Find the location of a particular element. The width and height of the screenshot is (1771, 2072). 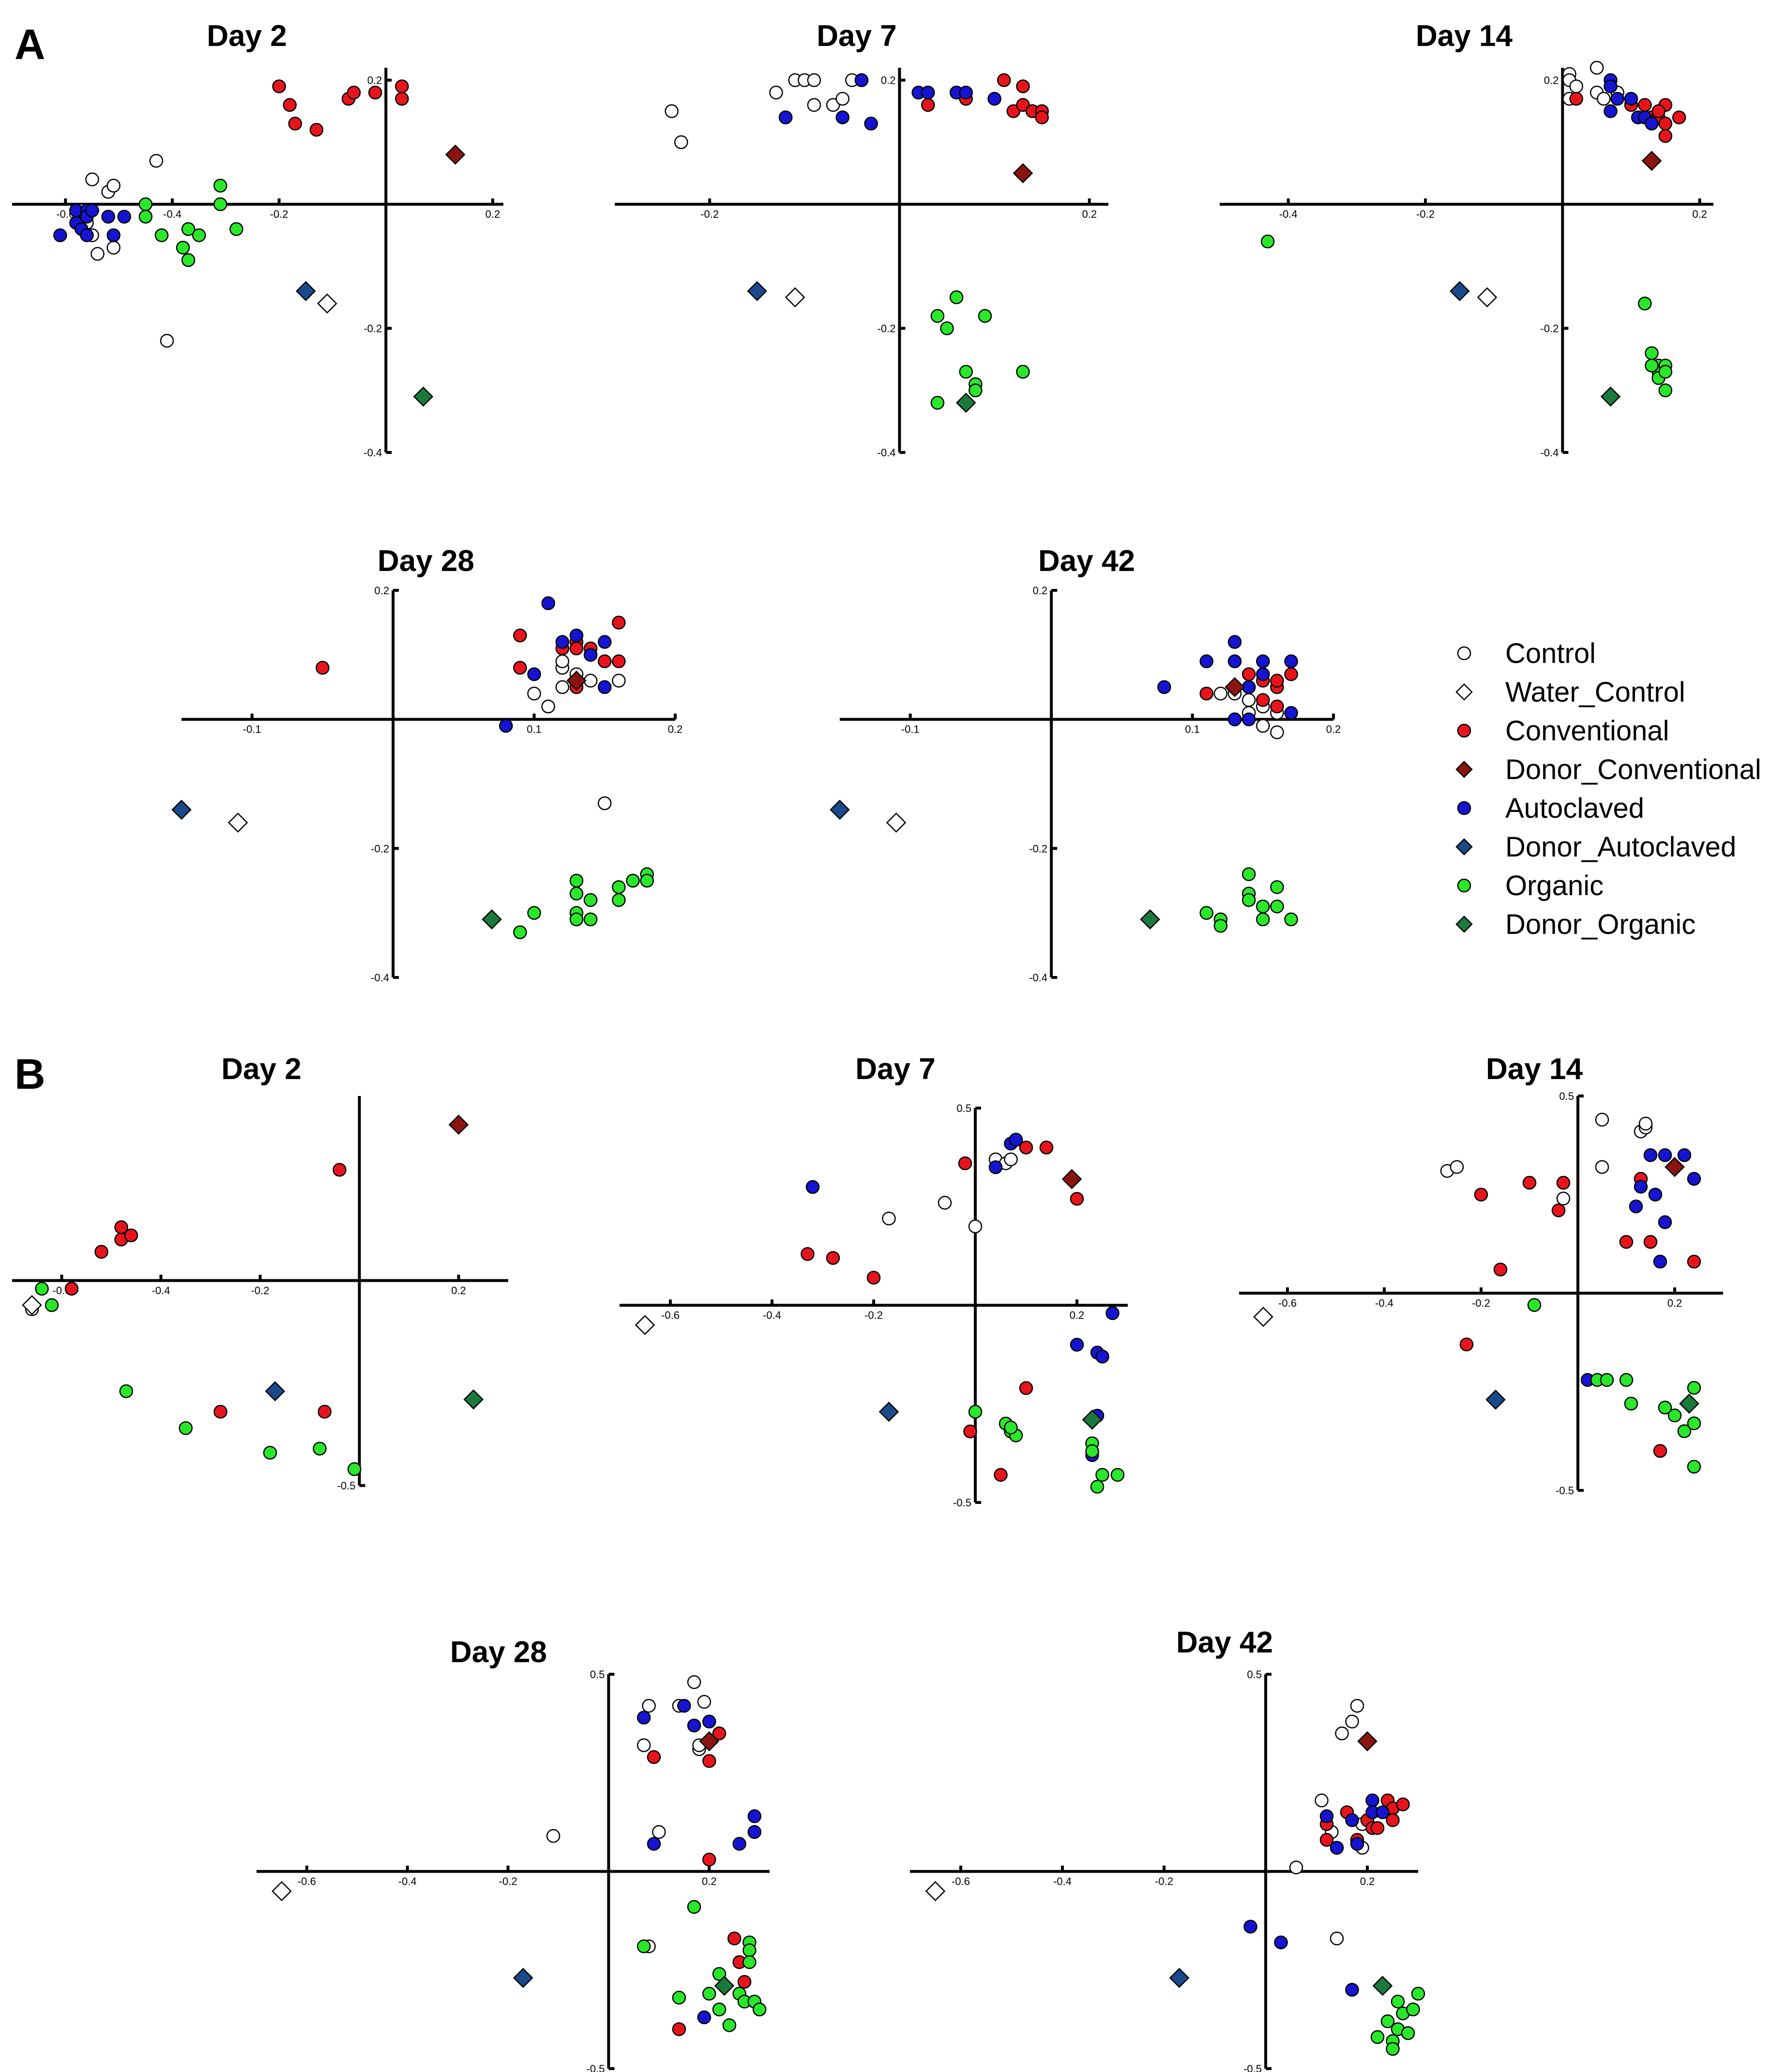

x-tick-label: -0.6 is located at coordinates (961, 1882).